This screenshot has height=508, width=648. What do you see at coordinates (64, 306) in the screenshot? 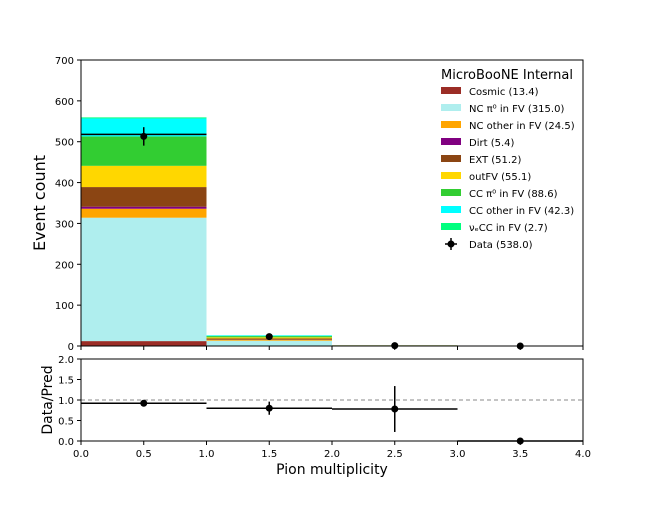
I see `y-tick-label: 100` at bounding box center [64, 306].